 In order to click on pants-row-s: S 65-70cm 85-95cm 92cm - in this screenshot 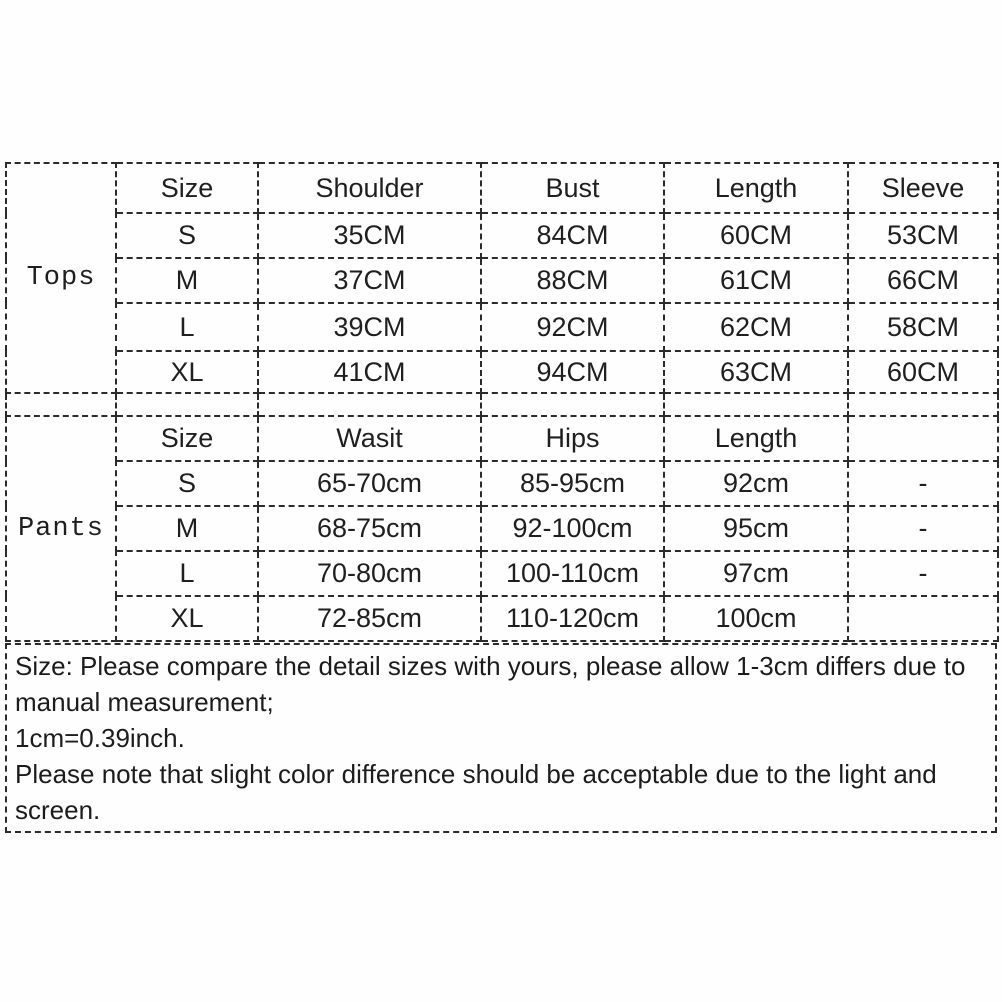, I will do `click(502, 483)`.